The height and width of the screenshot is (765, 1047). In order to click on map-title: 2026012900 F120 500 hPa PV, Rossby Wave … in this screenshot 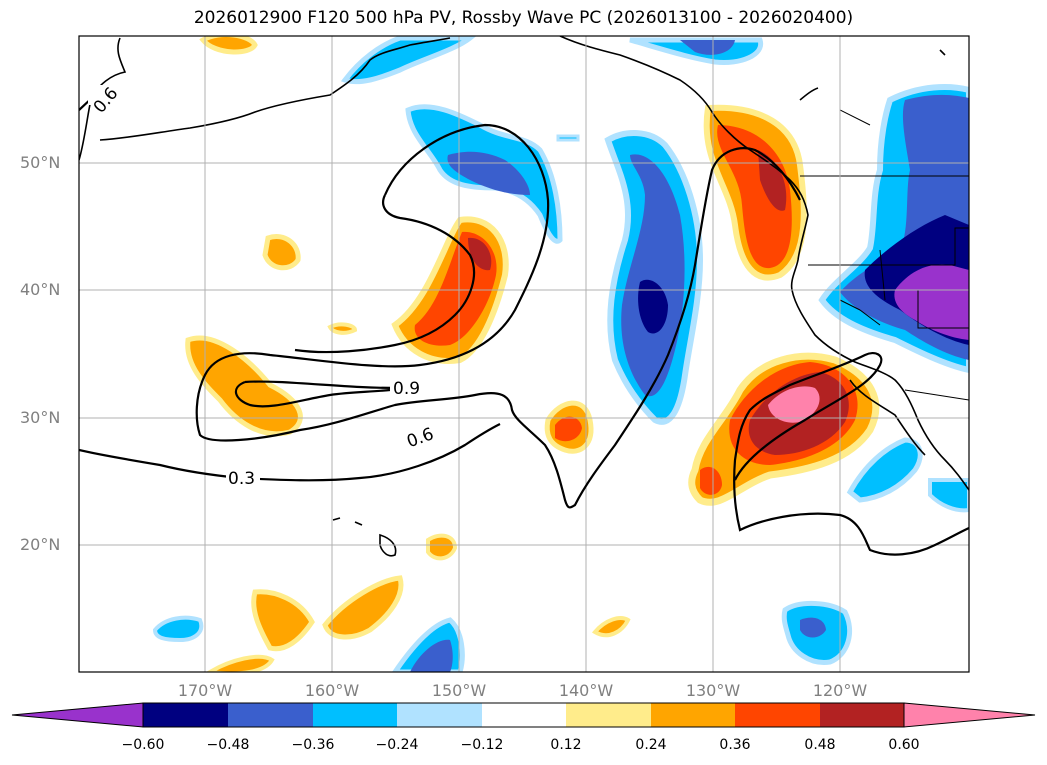, I will do `click(523, 18)`.